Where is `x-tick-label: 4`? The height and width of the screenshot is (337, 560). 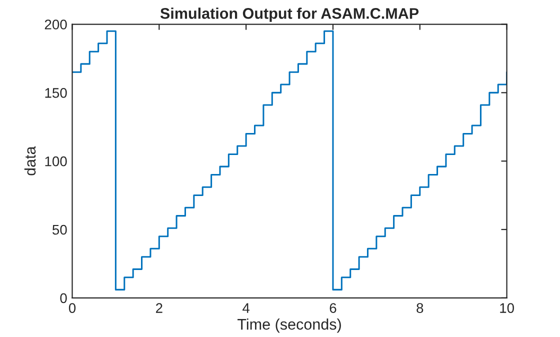 x-tick-label: 4 is located at coordinates (246, 308).